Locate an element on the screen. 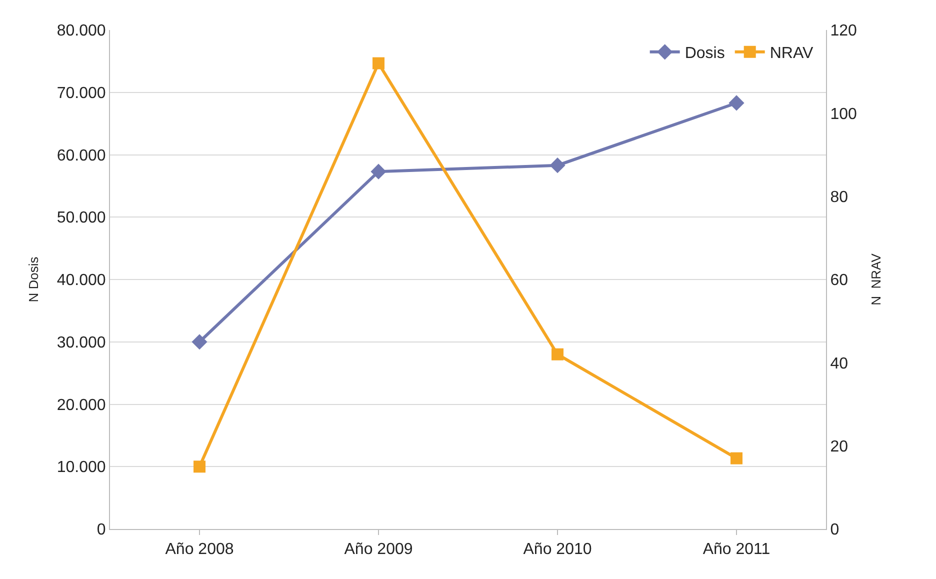 The image size is (936, 579). legend-label: NRAV is located at coordinates (792, 53).